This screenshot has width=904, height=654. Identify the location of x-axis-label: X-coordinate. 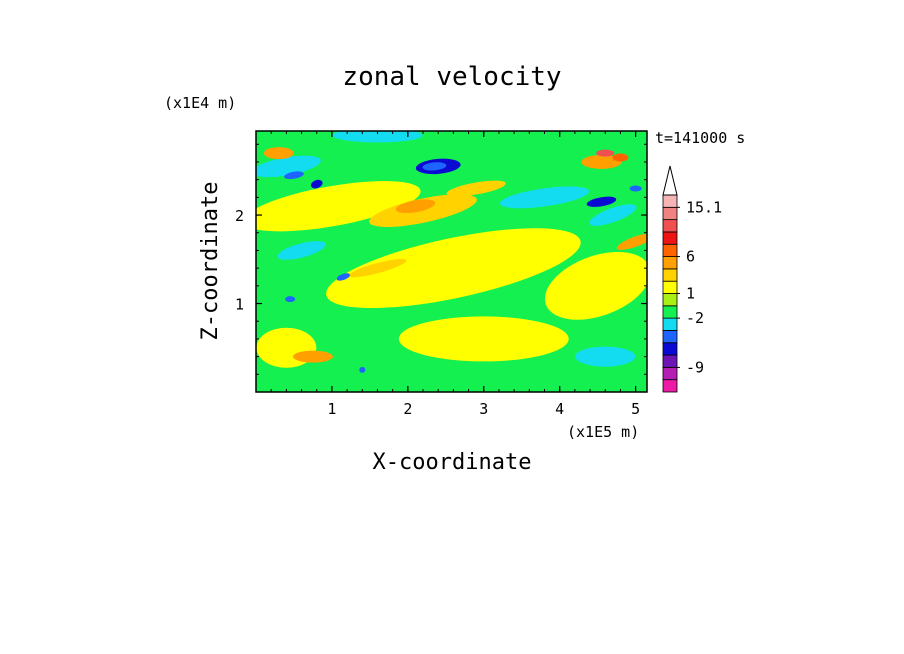
(452, 462).